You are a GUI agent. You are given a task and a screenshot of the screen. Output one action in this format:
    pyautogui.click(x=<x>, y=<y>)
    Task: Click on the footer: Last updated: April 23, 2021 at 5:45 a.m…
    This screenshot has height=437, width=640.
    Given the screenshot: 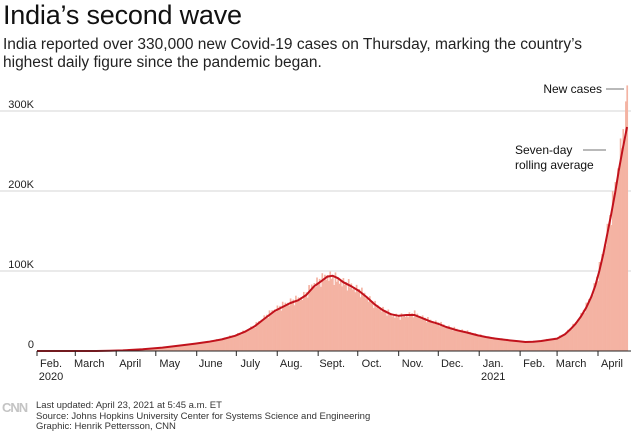 What is the action you would take?
    pyautogui.click(x=203, y=416)
    